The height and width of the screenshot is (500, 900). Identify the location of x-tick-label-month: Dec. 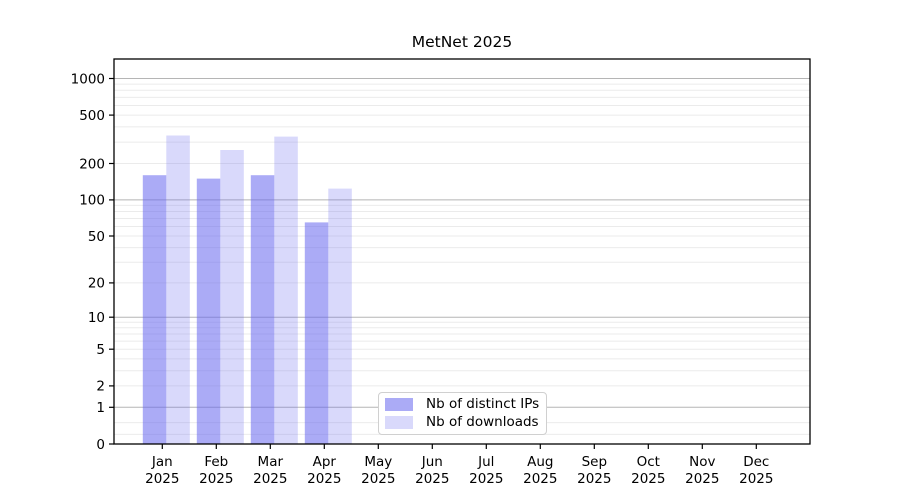
(756, 462).